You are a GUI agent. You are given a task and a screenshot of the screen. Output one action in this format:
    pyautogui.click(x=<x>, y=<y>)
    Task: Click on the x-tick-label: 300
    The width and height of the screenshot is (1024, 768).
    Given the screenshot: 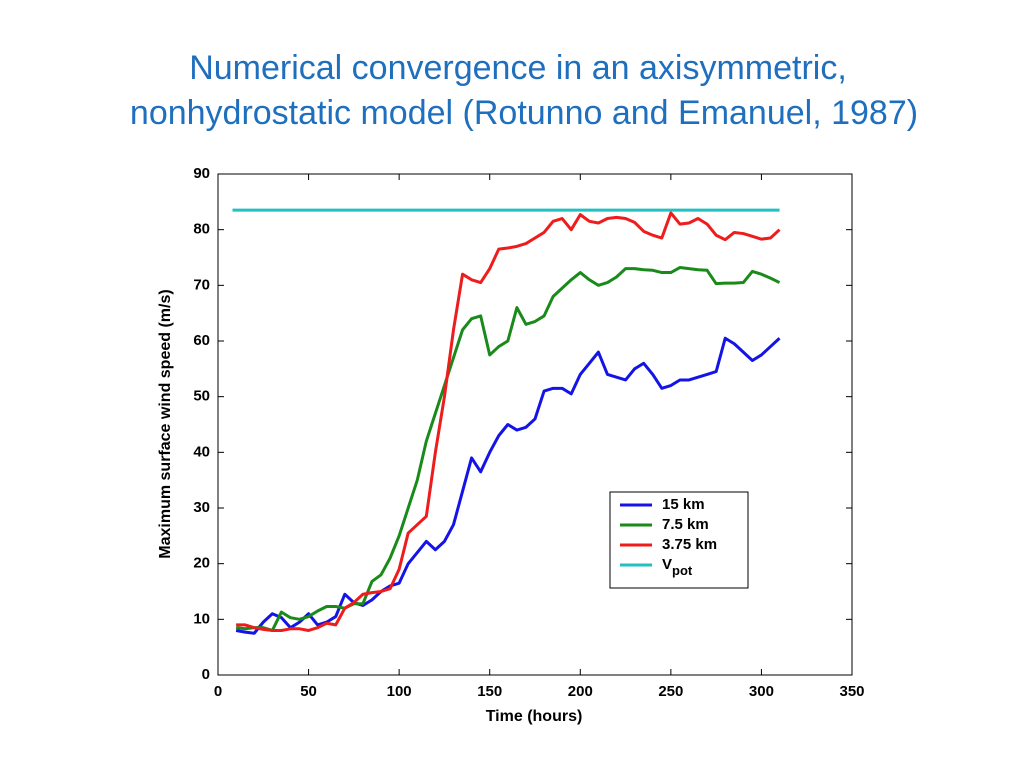 What is the action you would take?
    pyautogui.click(x=761, y=691)
    